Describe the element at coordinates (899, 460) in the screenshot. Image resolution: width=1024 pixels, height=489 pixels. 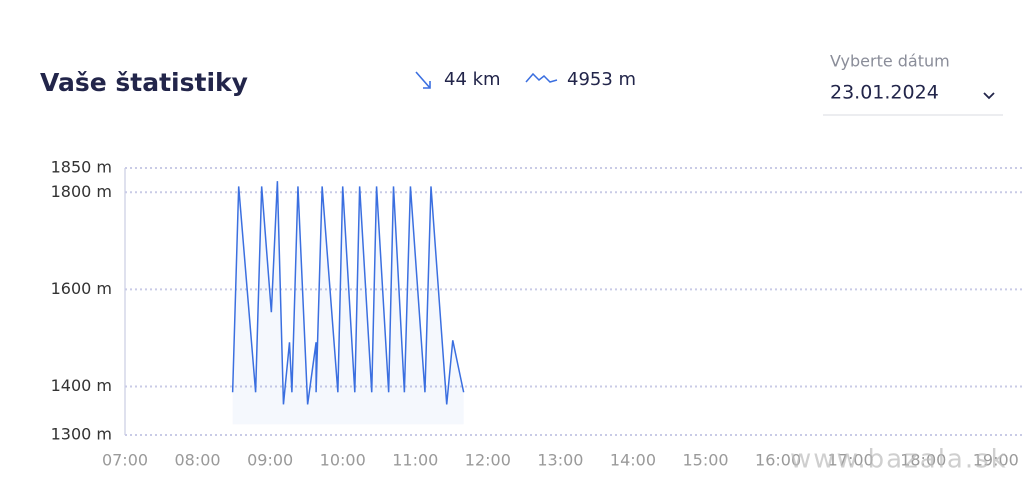
I see `watermark: www.bazala.sk` at that location.